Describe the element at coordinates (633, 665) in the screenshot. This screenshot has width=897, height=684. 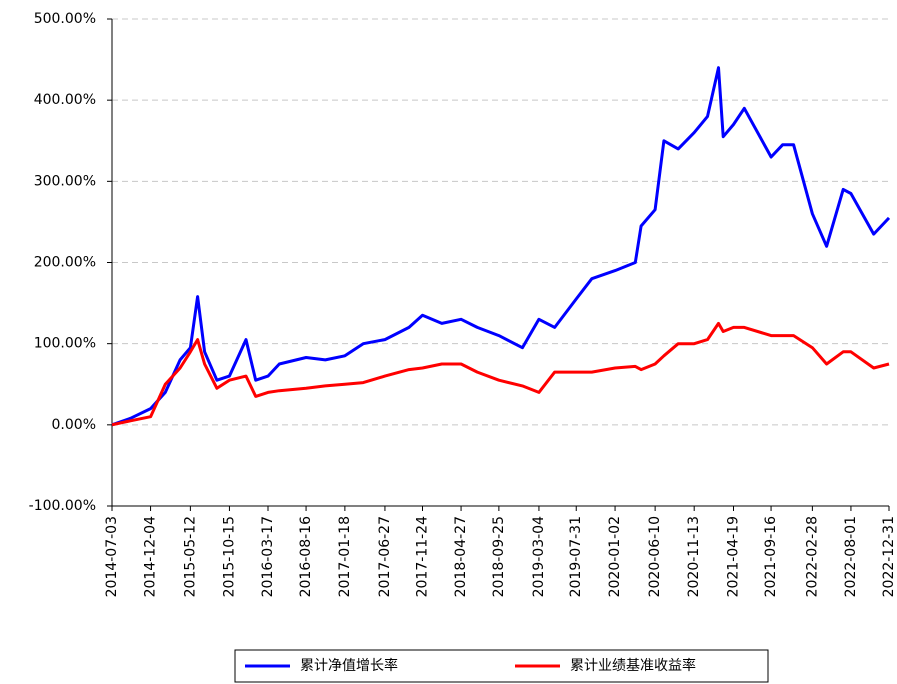
I see `legend-label: 累计业绩基准收益率` at that location.